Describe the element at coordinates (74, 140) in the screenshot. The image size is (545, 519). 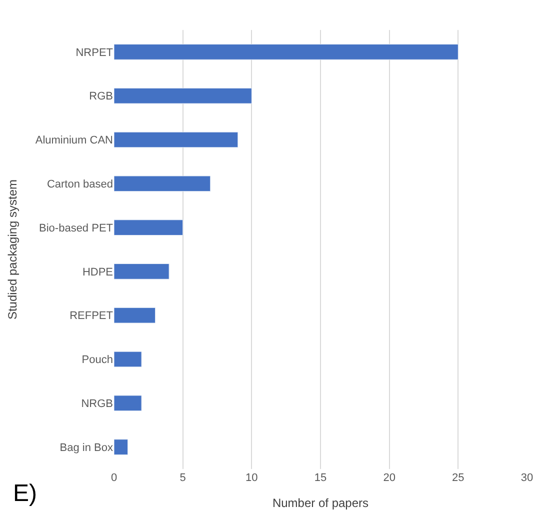
I see `y-tick-label: Aluminium CAN` at that location.